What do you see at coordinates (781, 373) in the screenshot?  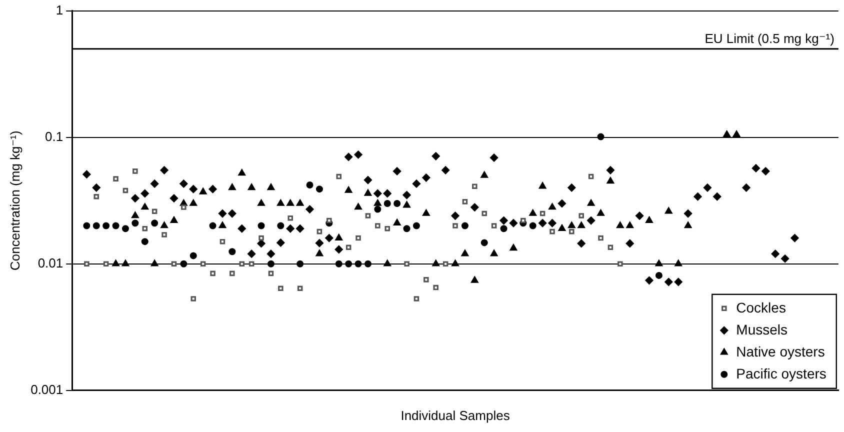 I see `legend-label: Pacific oysters` at bounding box center [781, 373].